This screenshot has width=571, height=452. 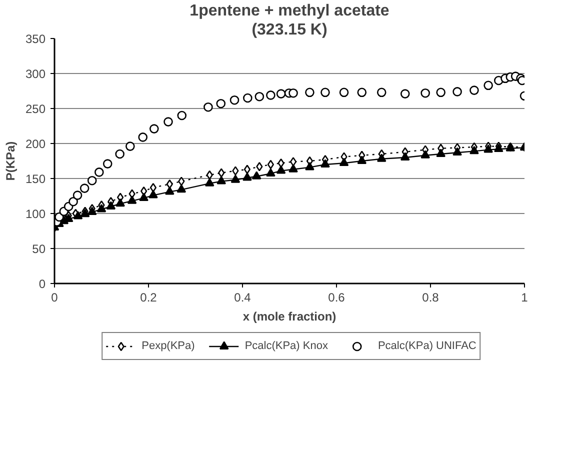 I want to click on chart-subtitle: (323.15 K), so click(x=290, y=30).